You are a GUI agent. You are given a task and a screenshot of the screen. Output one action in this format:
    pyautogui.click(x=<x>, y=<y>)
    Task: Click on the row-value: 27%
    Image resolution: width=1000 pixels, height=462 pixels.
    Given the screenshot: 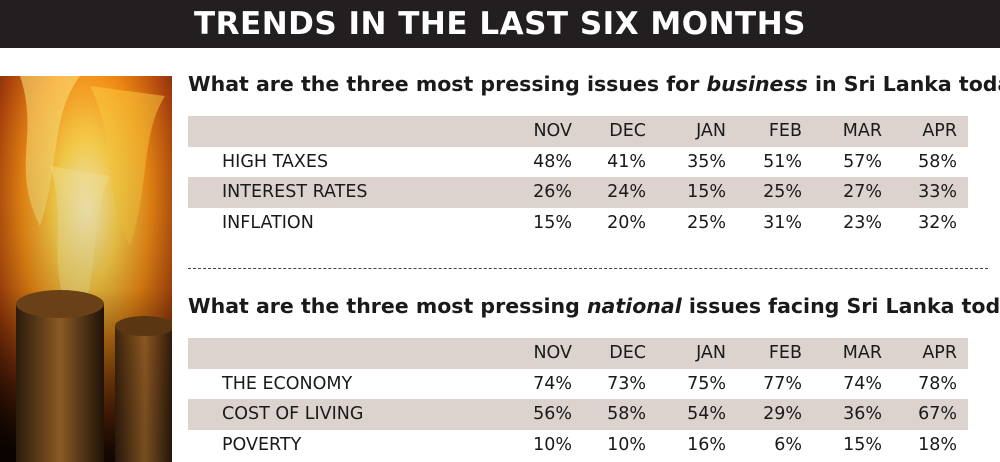 What is the action you would take?
    pyautogui.click(x=862, y=192)
    